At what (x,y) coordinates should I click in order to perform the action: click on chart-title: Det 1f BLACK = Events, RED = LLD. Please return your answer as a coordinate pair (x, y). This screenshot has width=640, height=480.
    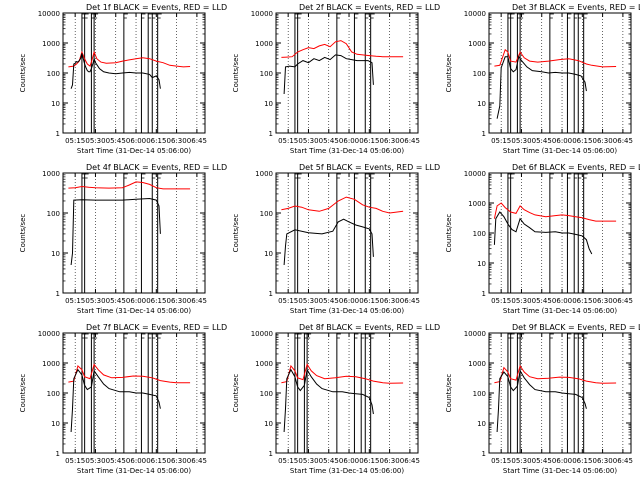
    Looking at the image, I should click on (156, 7).